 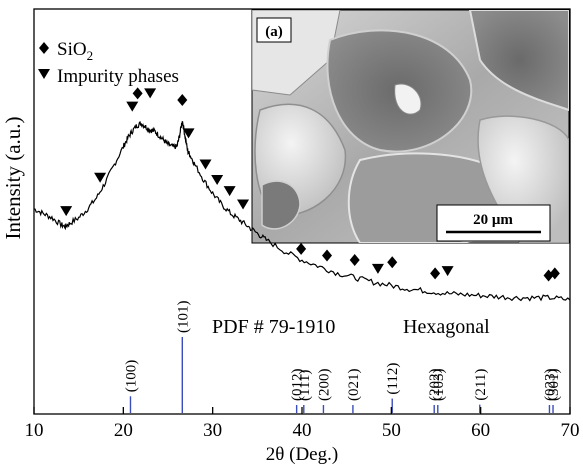 I want to click on x-tick-label: 40, so click(x=302, y=430).